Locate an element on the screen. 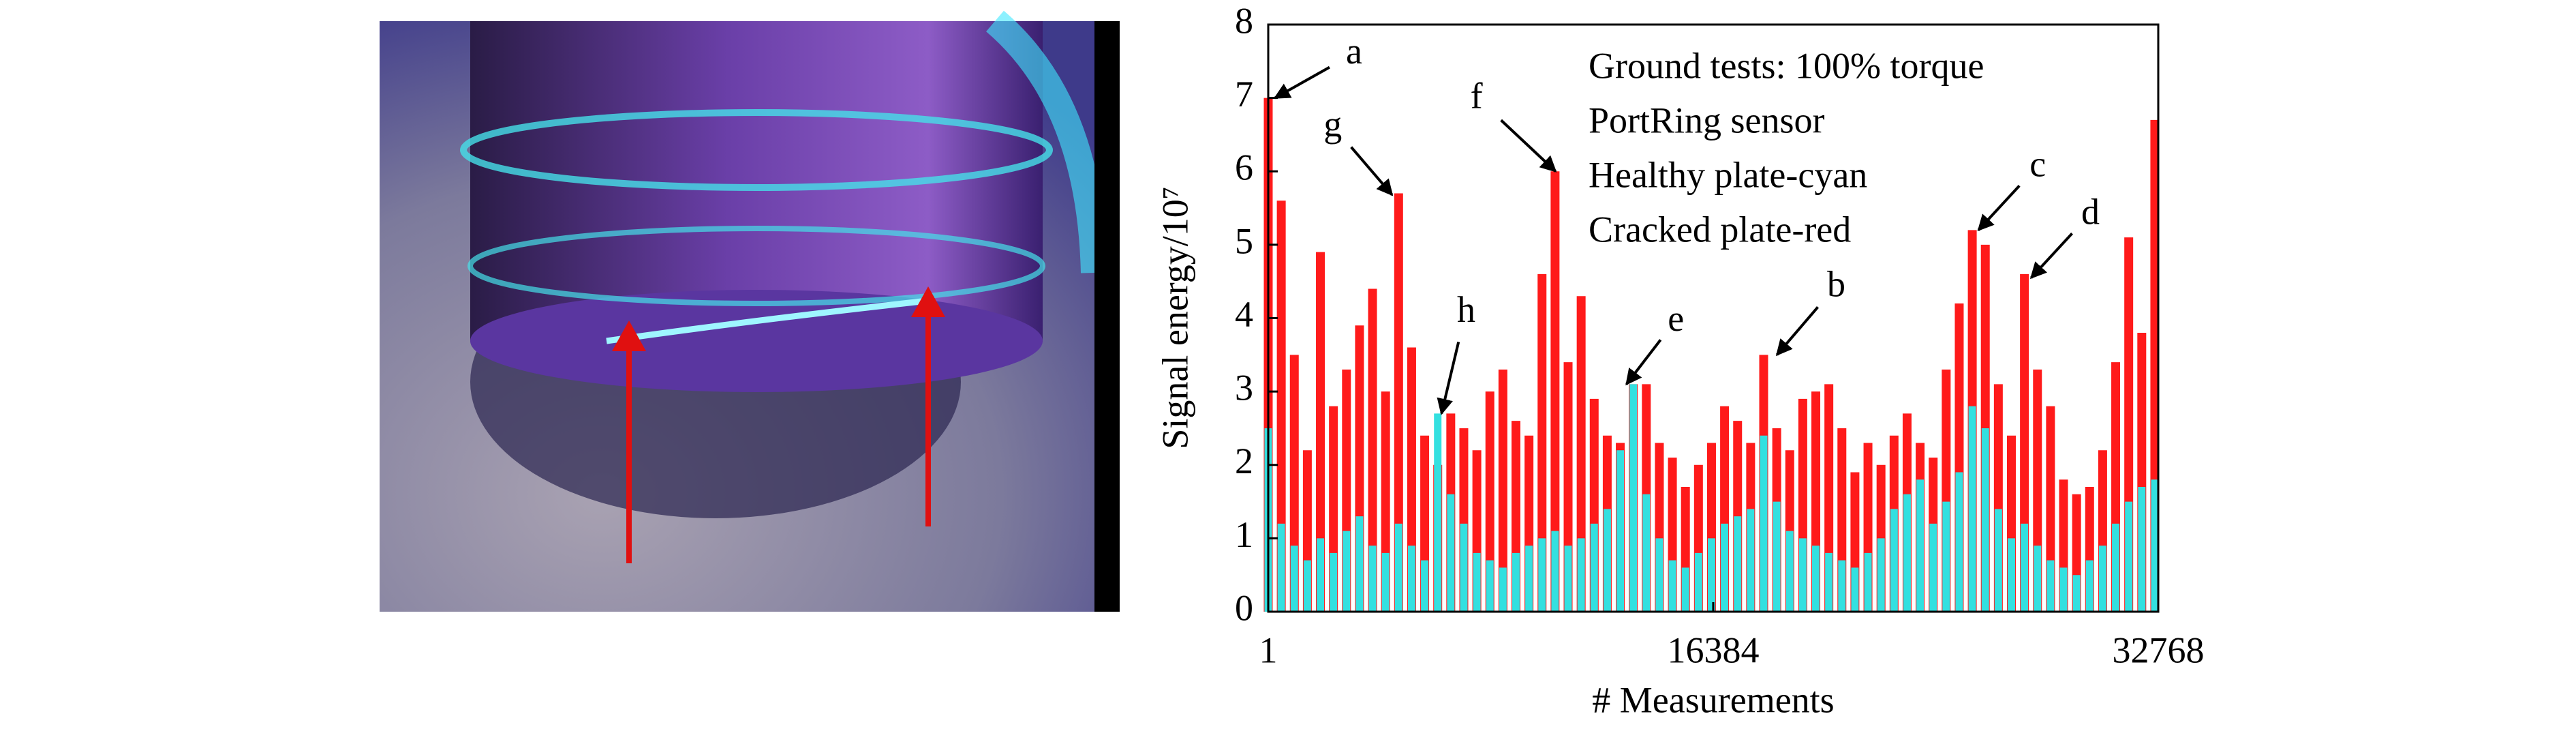 This screenshot has height=729, width=2576. legend-note: PortRing sensor is located at coordinates (1707, 120).